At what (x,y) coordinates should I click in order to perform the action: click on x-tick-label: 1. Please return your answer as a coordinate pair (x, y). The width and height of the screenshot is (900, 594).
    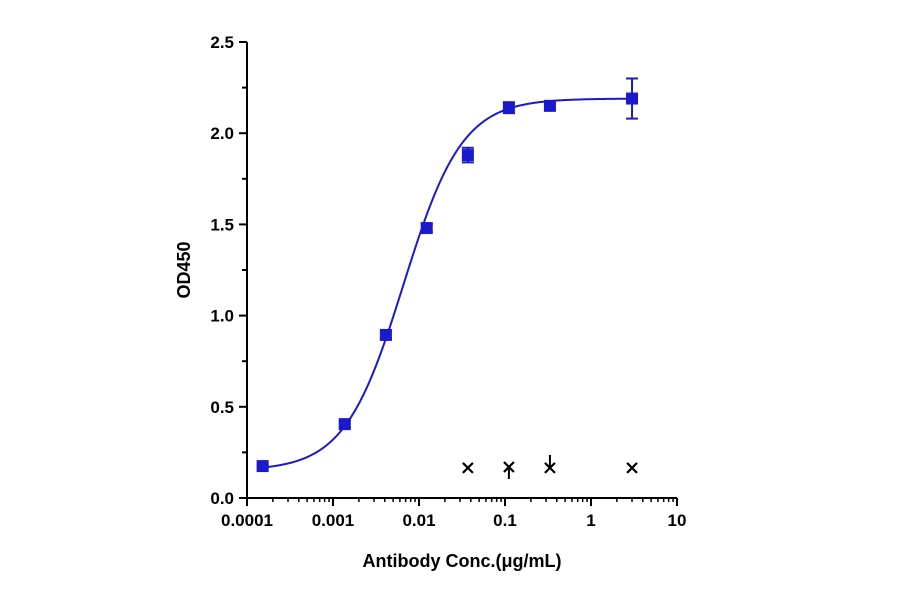
    Looking at the image, I should click on (590, 520).